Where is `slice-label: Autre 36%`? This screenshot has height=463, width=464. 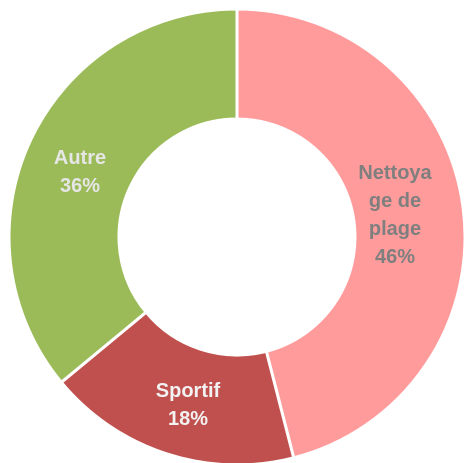
slice-label: Autre 36% is located at coordinates (80, 172).